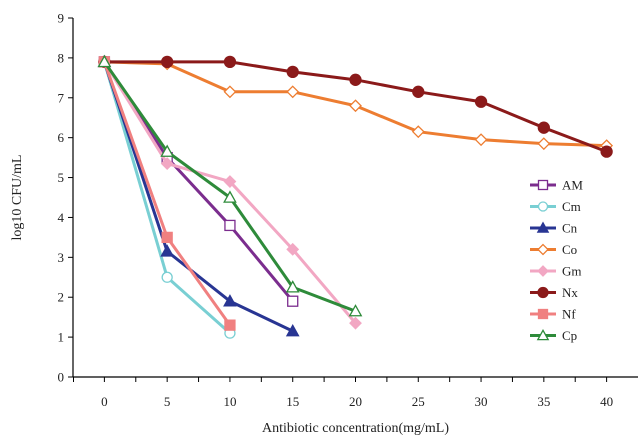 The image size is (638, 439). I want to click on legend-item-gm: Gm, so click(556, 271).